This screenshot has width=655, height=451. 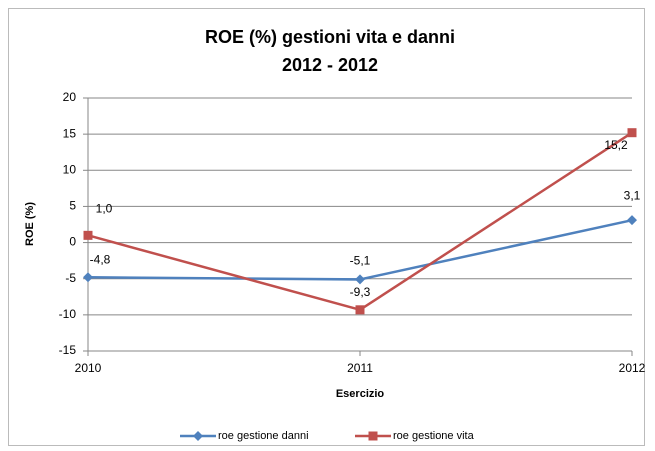 I want to click on y-tick-label: -15, so click(x=68, y=350).